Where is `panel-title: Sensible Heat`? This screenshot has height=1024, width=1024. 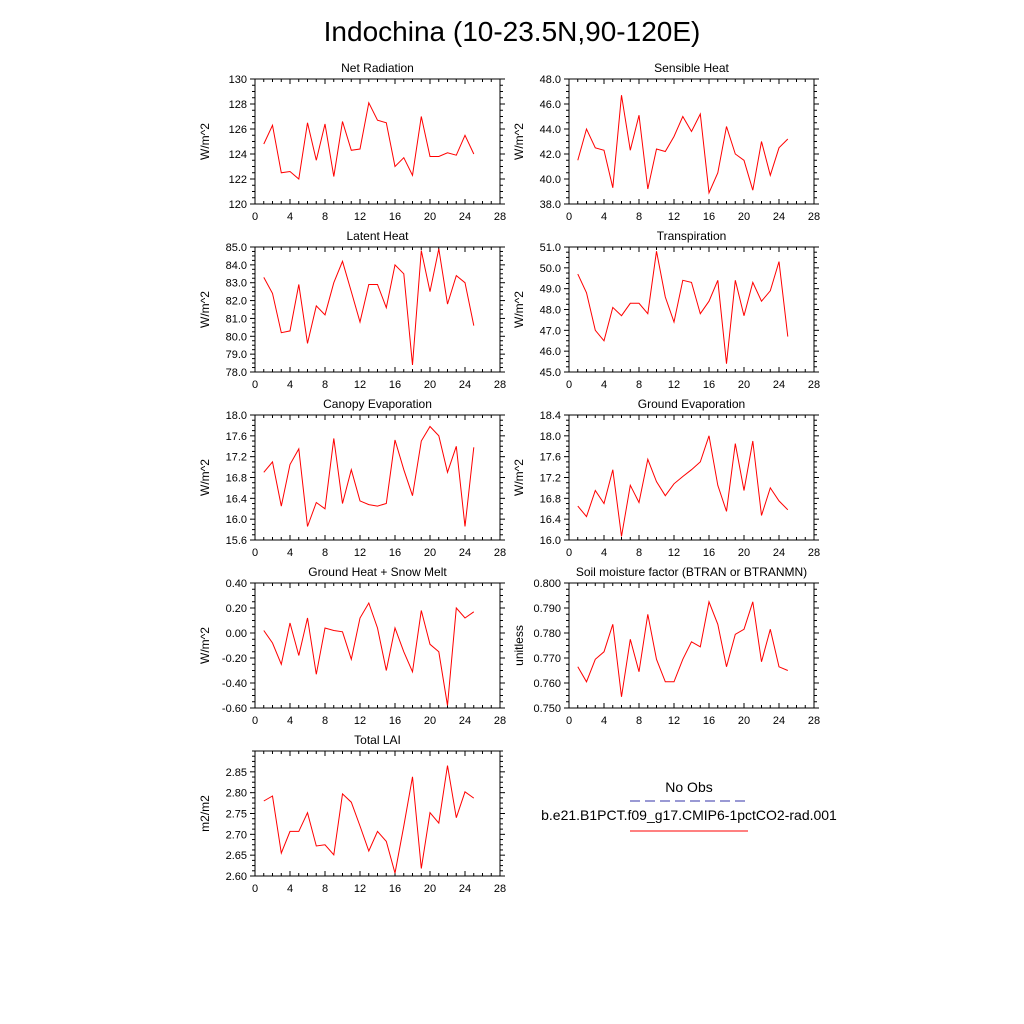
panel-title: Sensible Heat is located at coordinates (691, 68).